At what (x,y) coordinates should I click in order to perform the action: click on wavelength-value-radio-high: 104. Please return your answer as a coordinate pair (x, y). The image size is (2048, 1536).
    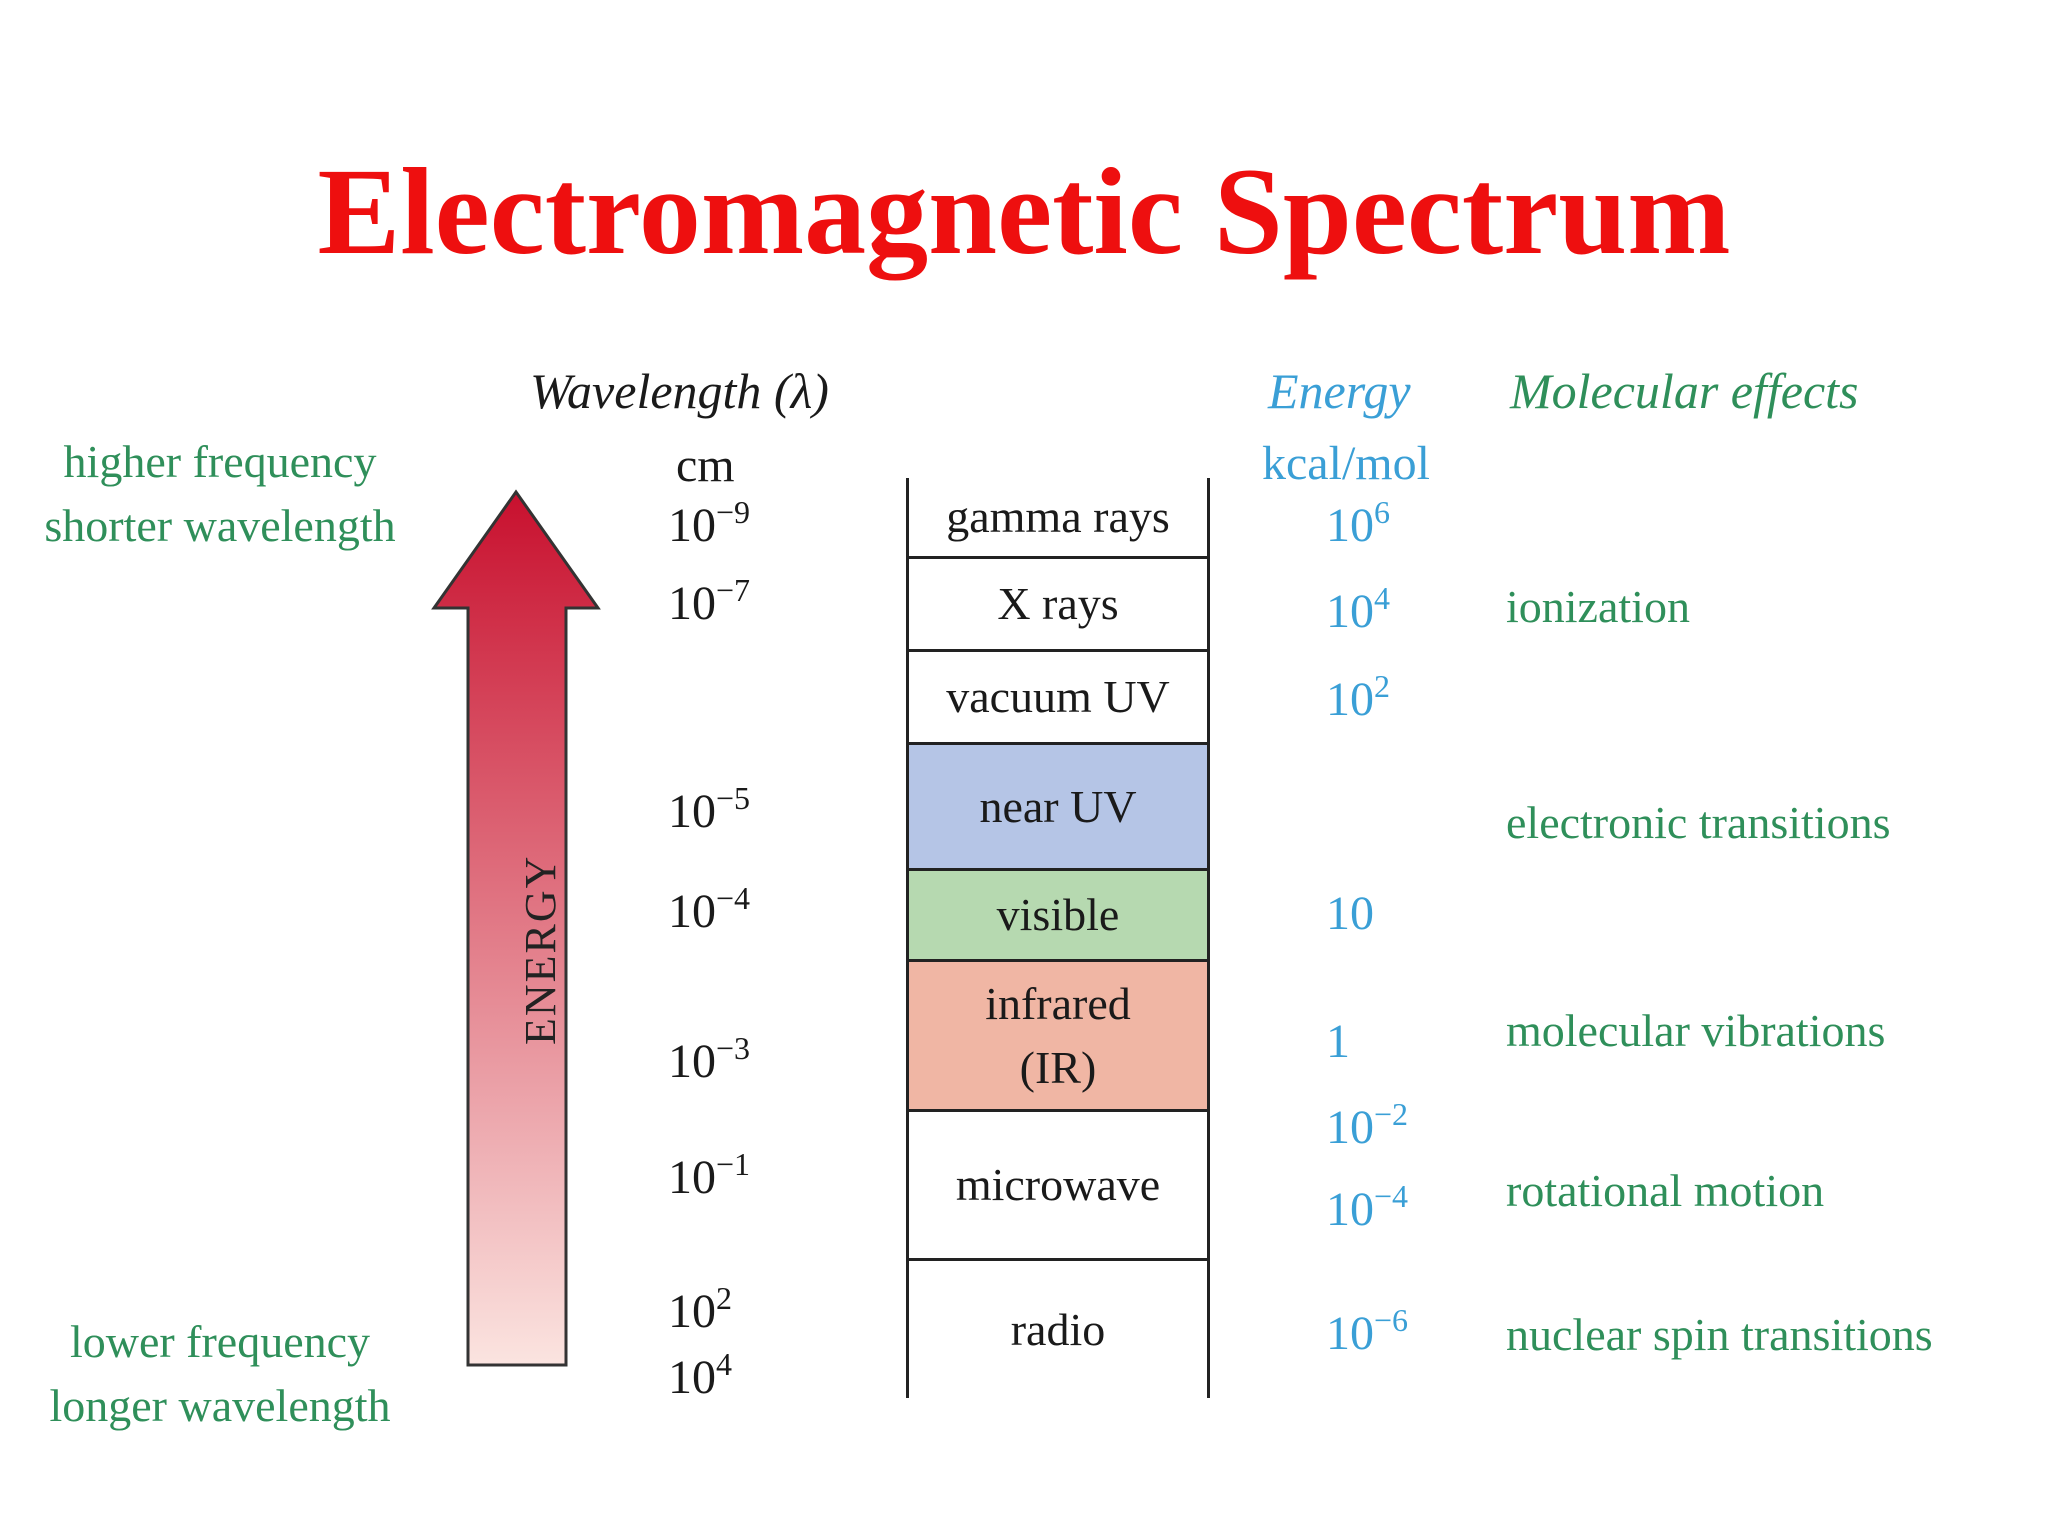
    Looking at the image, I should click on (700, 1375).